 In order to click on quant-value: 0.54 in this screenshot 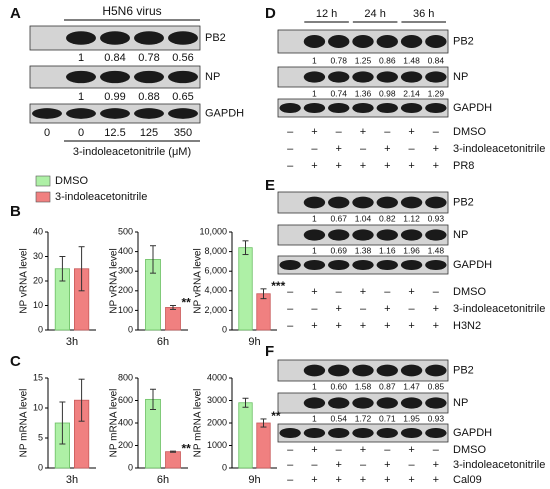, I will do `click(338, 418)`.